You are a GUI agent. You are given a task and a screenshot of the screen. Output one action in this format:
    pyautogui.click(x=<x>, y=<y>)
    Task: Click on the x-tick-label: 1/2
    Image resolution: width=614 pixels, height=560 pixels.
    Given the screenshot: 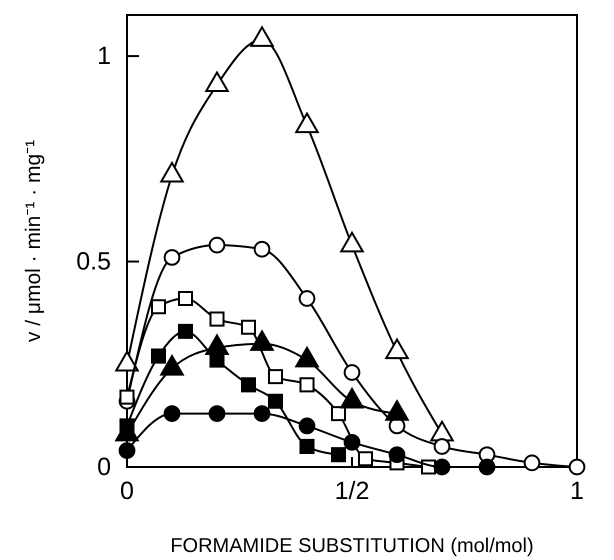 What is the action you would take?
    pyautogui.click(x=352, y=490)
    